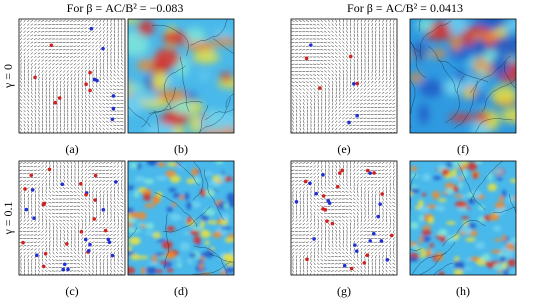 The width and height of the screenshot is (538, 305). Describe the element at coordinates (343, 149) in the screenshot. I see `panel-label: (e)` at that location.